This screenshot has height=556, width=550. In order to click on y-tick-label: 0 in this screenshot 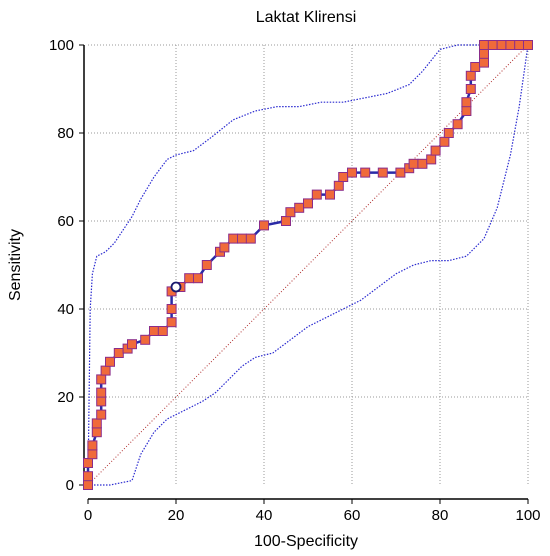, I will do `click(70, 485)`.